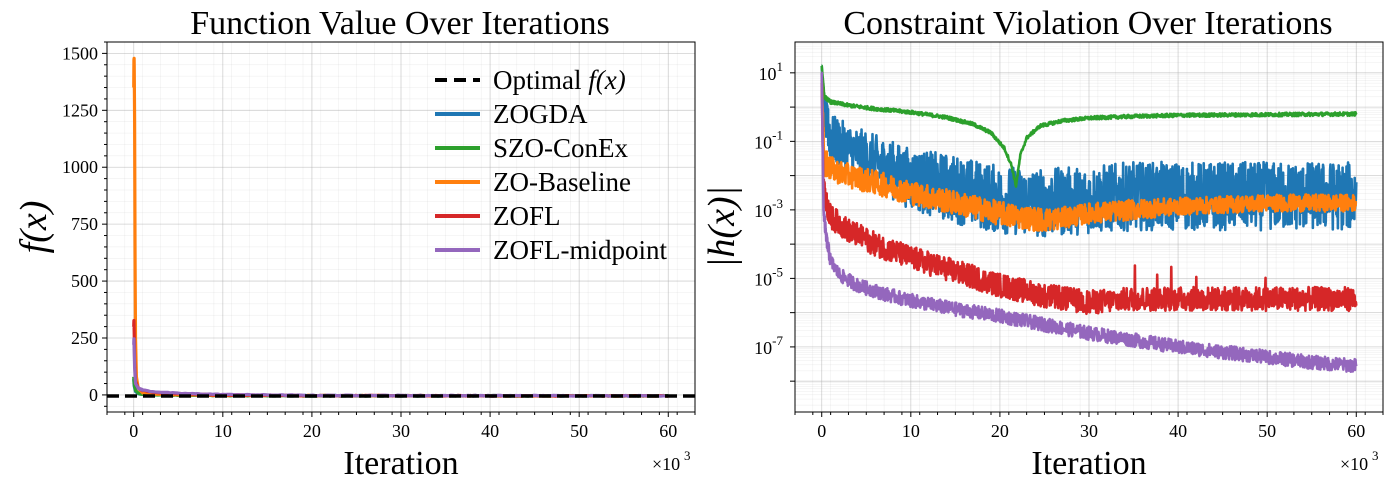 The height and width of the screenshot is (490, 1393). I want to click on right-y-tick-exp: -5, so click(777, 271).